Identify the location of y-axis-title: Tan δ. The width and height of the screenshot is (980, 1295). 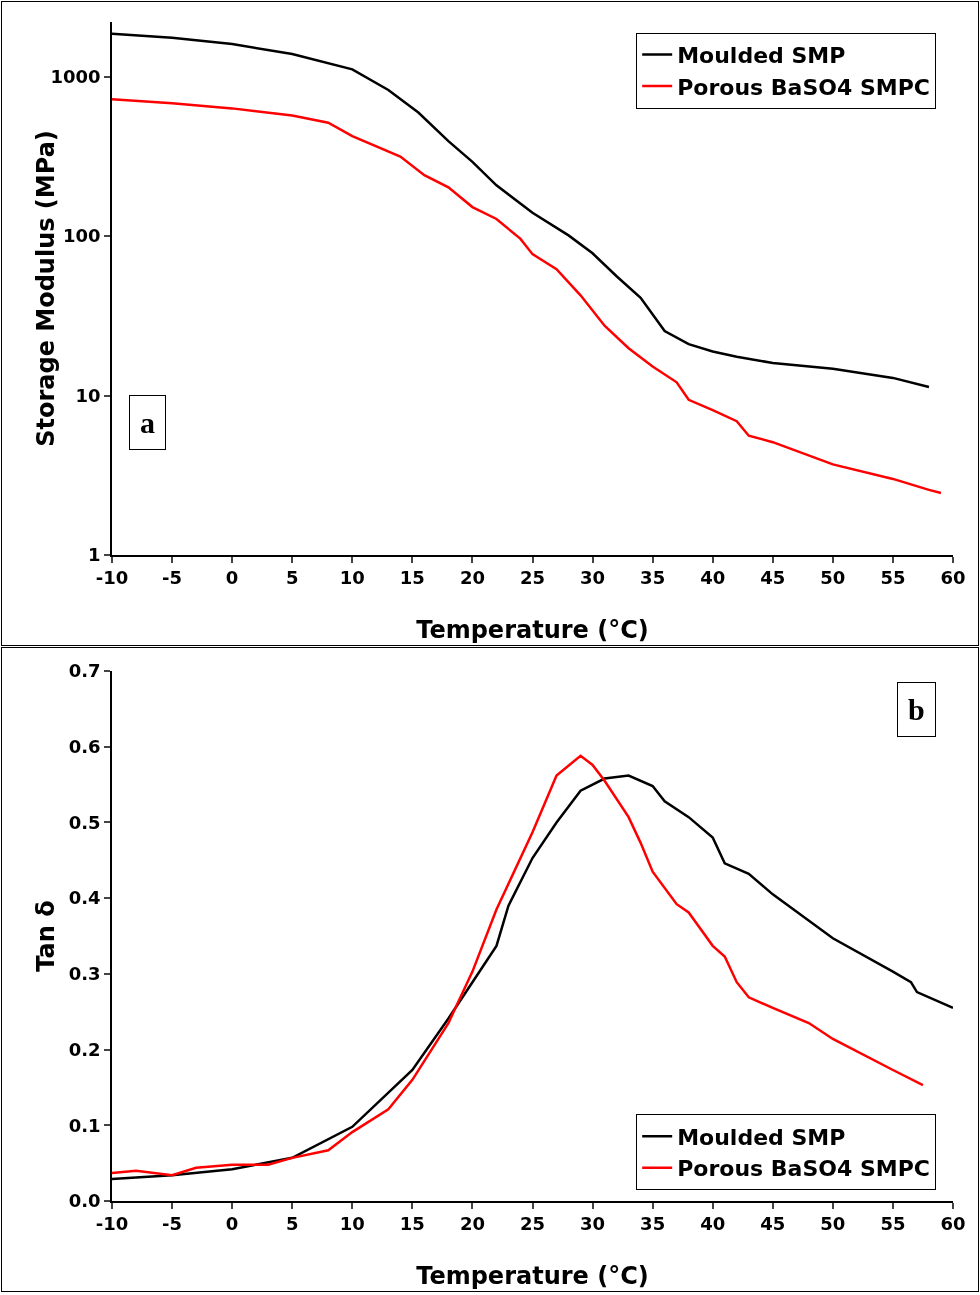
(45, 936).